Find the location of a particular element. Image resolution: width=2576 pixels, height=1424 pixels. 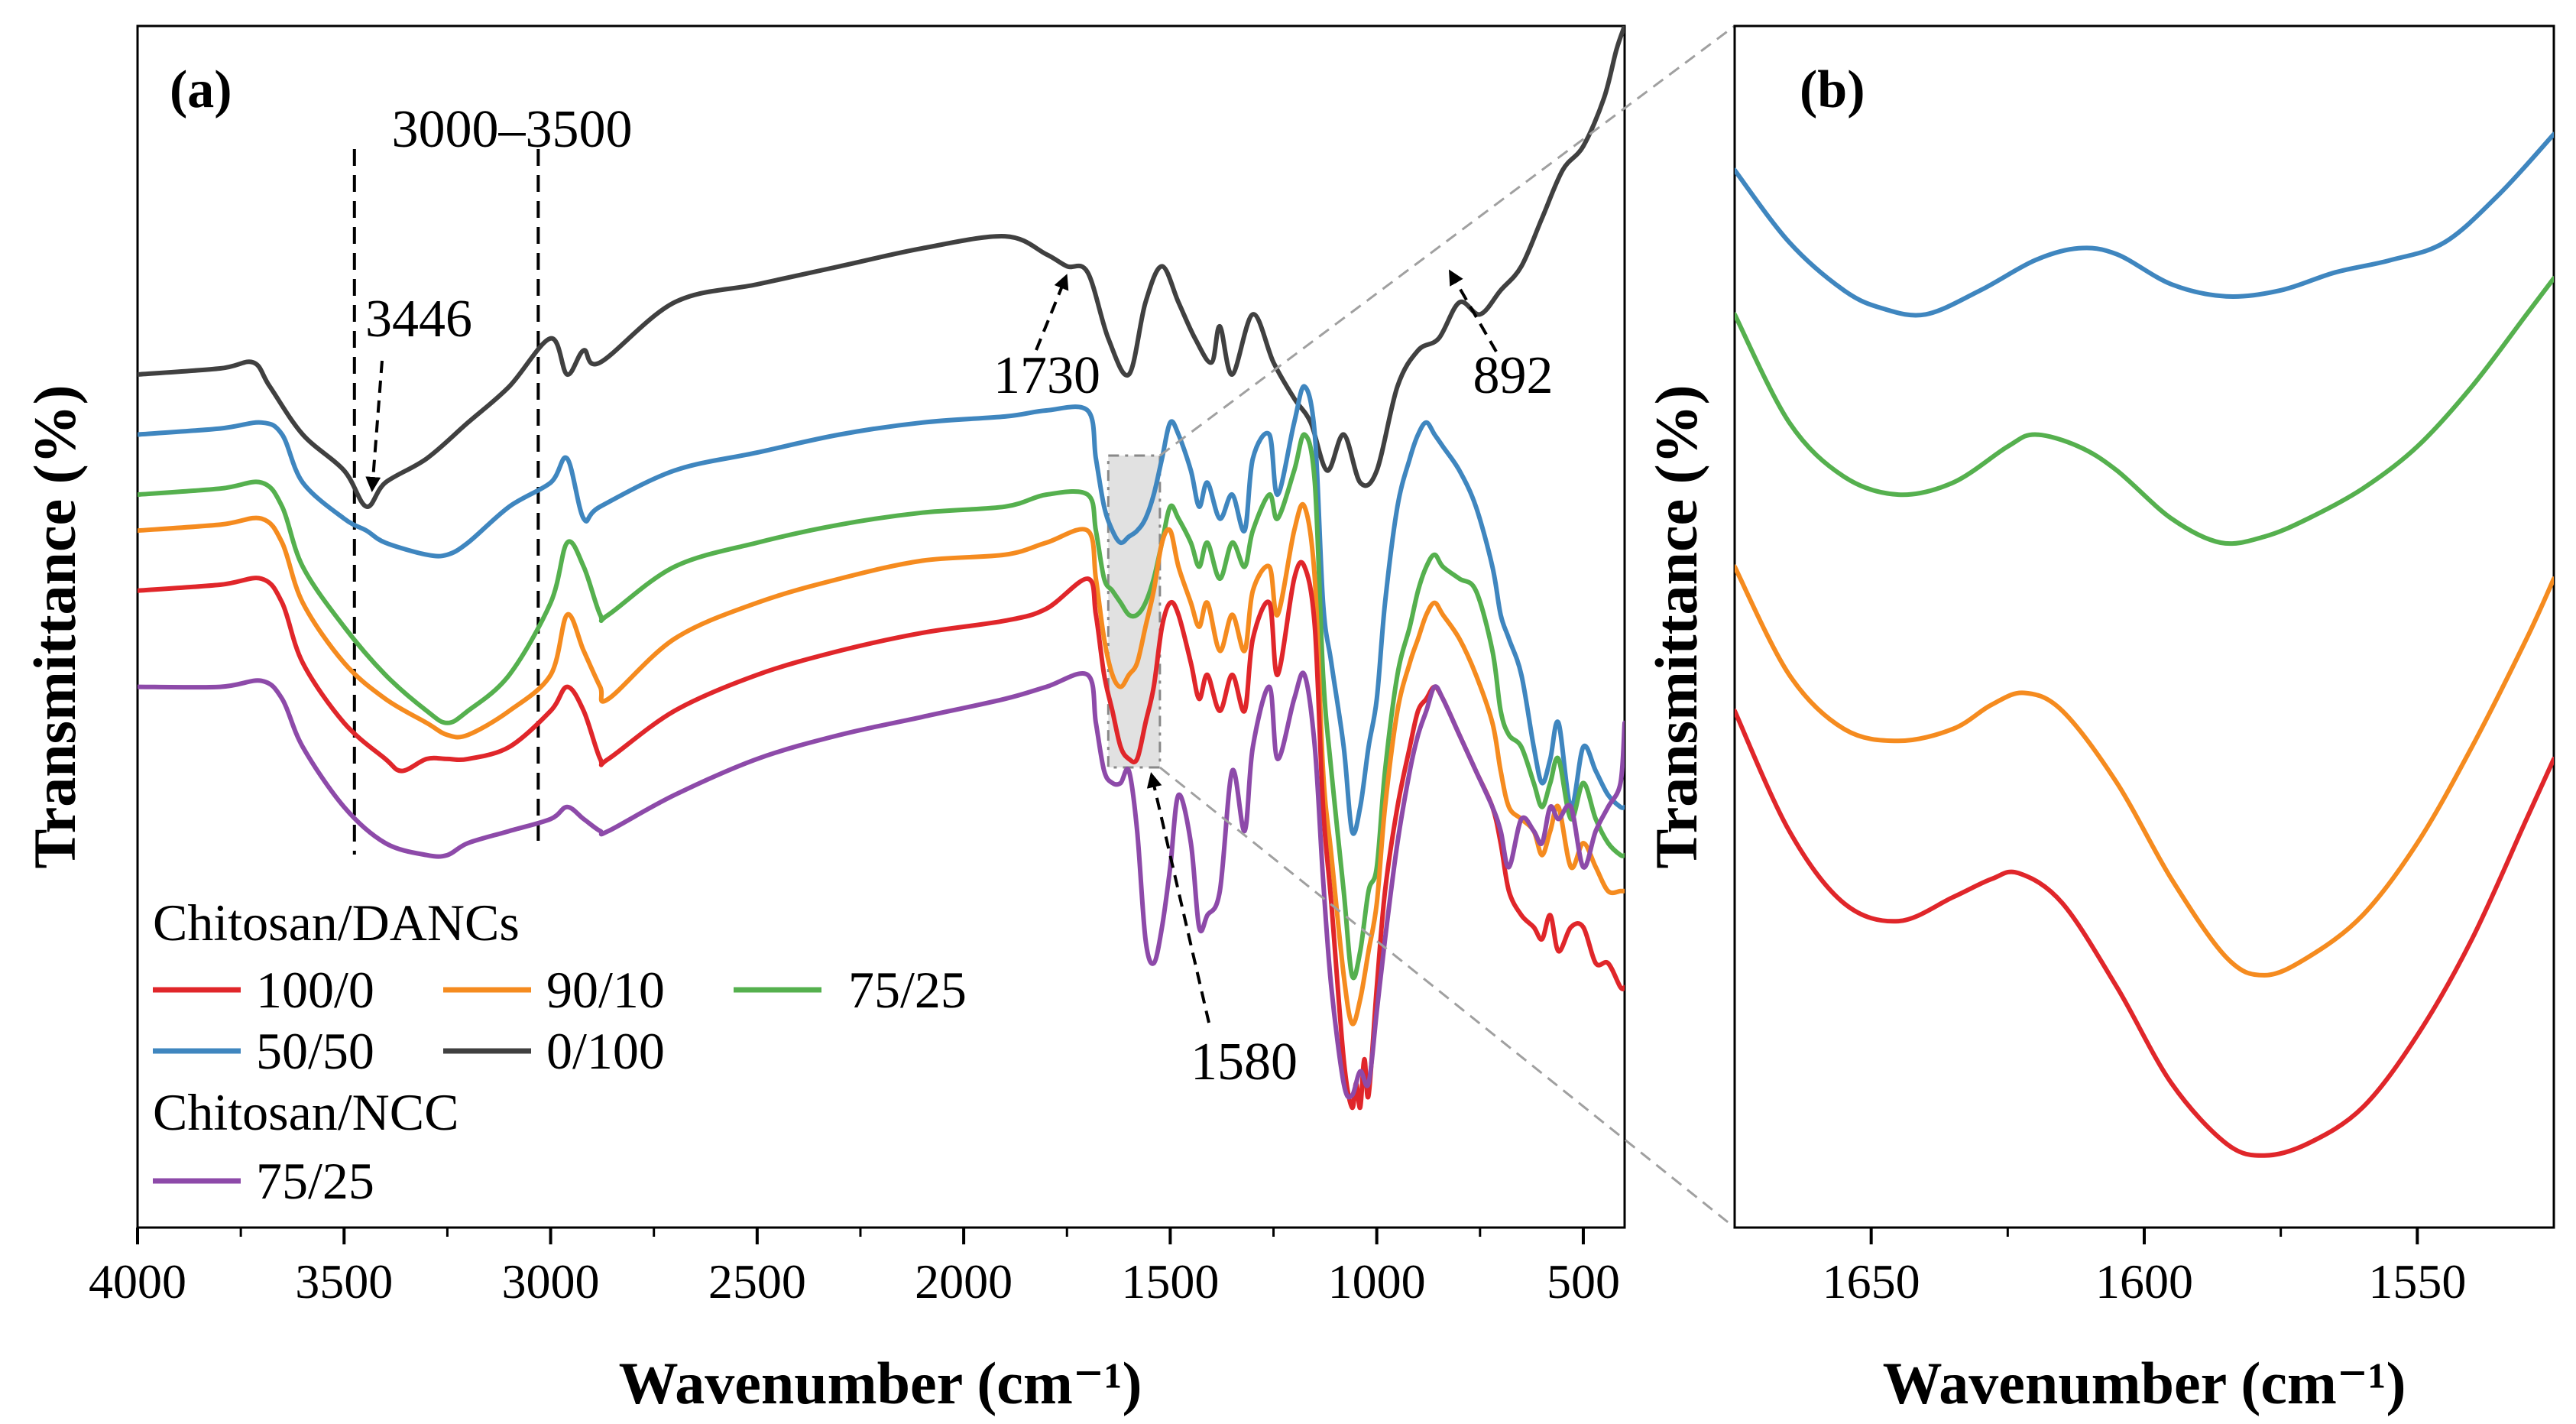

legend-entry-100-0: 100/0 is located at coordinates (315, 990).